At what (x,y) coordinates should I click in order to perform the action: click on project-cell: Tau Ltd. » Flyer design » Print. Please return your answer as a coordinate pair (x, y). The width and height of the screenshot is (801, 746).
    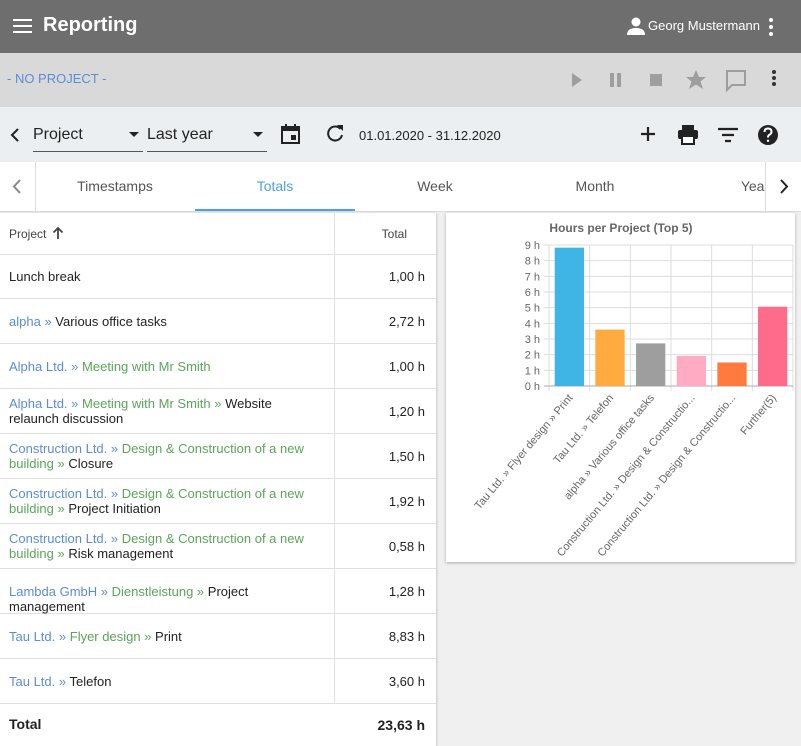
    Looking at the image, I should click on (166, 636).